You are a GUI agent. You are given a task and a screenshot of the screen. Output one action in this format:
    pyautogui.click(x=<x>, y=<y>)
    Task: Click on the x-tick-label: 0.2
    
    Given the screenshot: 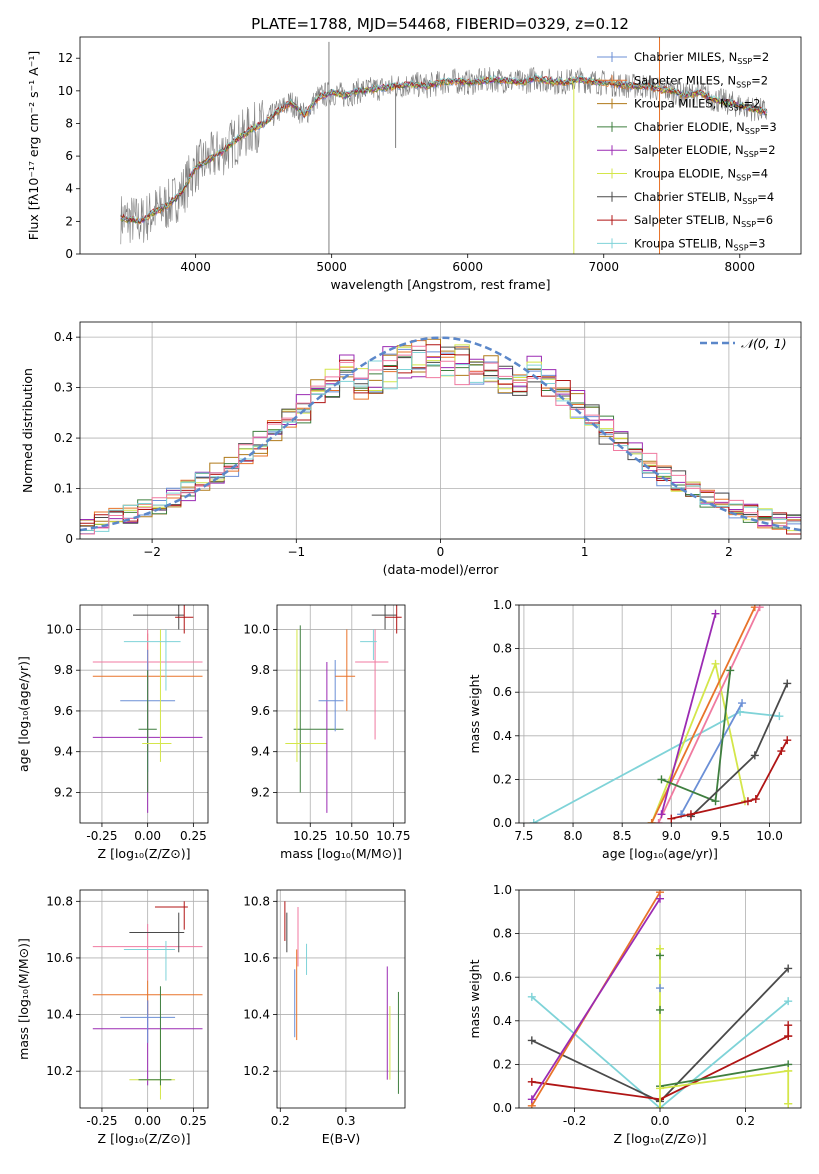 What is the action you would take?
    pyautogui.click(x=280, y=1121)
    